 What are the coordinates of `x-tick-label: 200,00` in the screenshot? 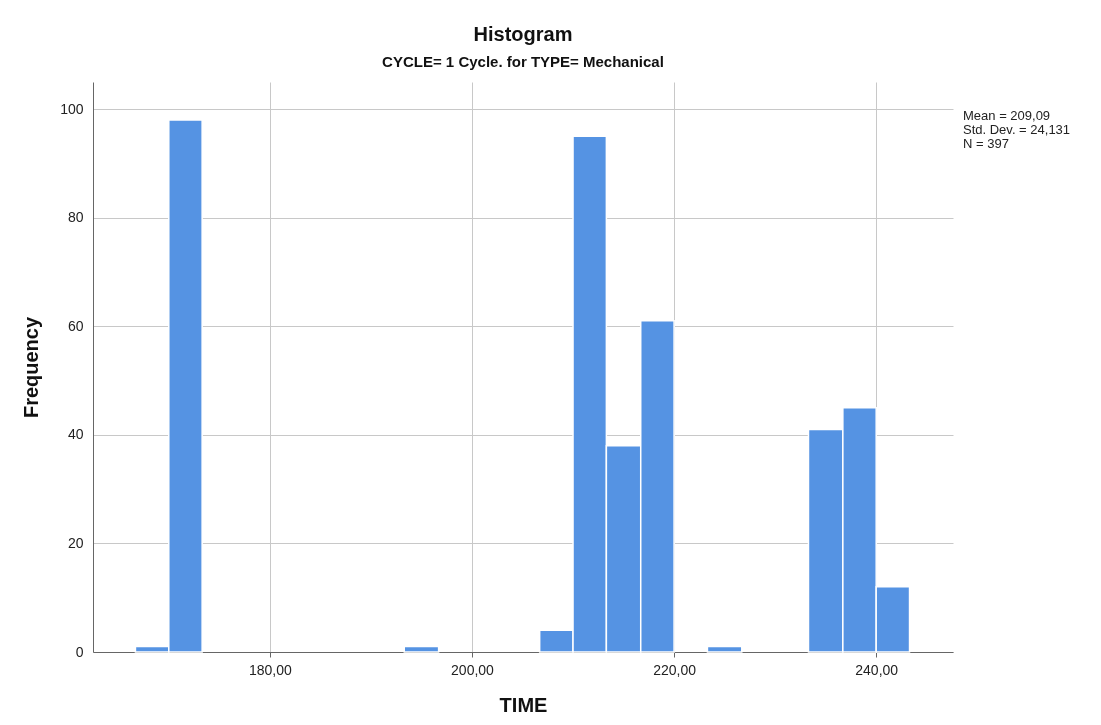 It's located at (473, 669).